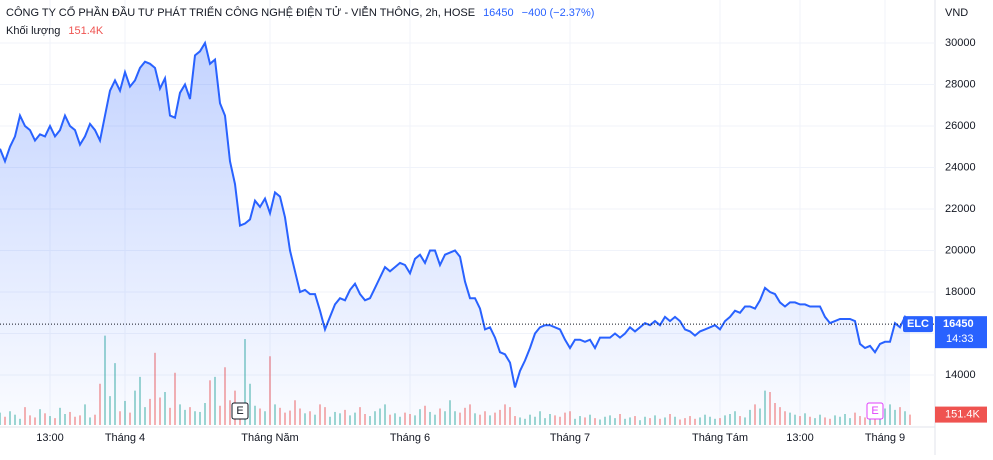 This screenshot has height=460, width=993. What do you see at coordinates (269, 438) in the screenshot?
I see `x-tick-label: Tháng Năm` at bounding box center [269, 438].